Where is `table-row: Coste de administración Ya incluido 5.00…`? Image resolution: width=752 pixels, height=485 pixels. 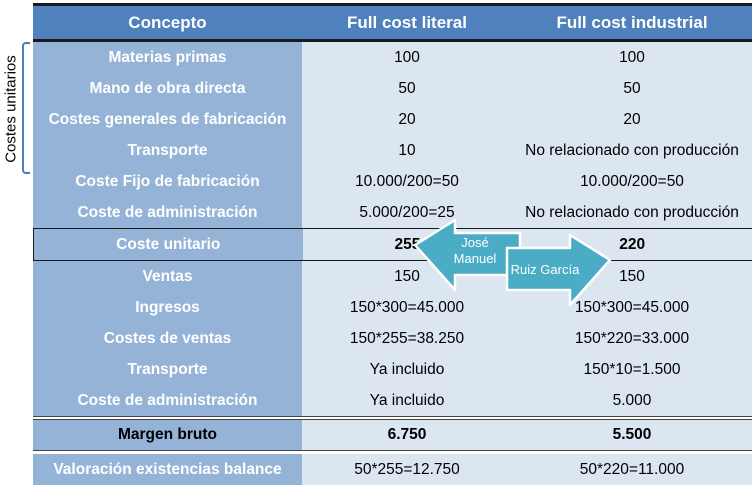 table-row: Coste de administración Ya incluido 5.00… is located at coordinates (392, 400).